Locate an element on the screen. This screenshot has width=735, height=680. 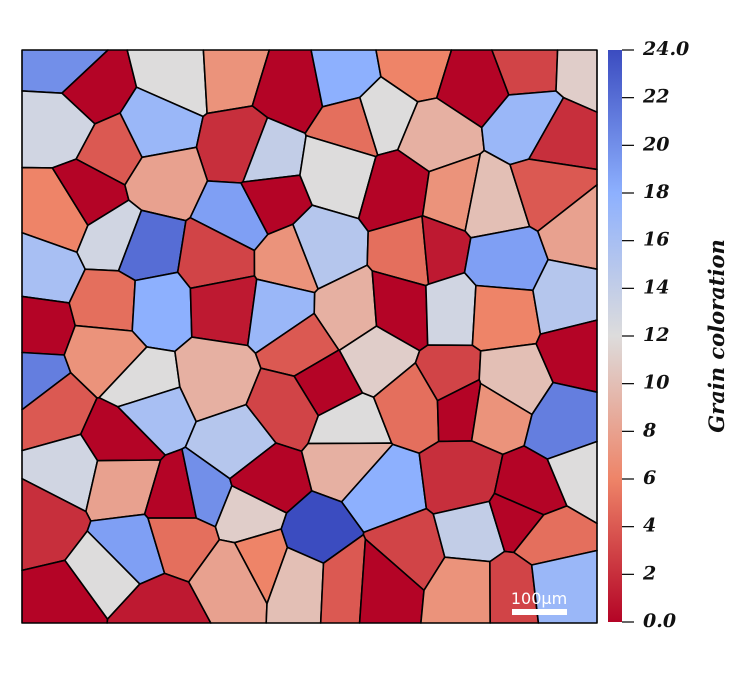
colorbar-tick-label: 4 is located at coordinates (649, 526).